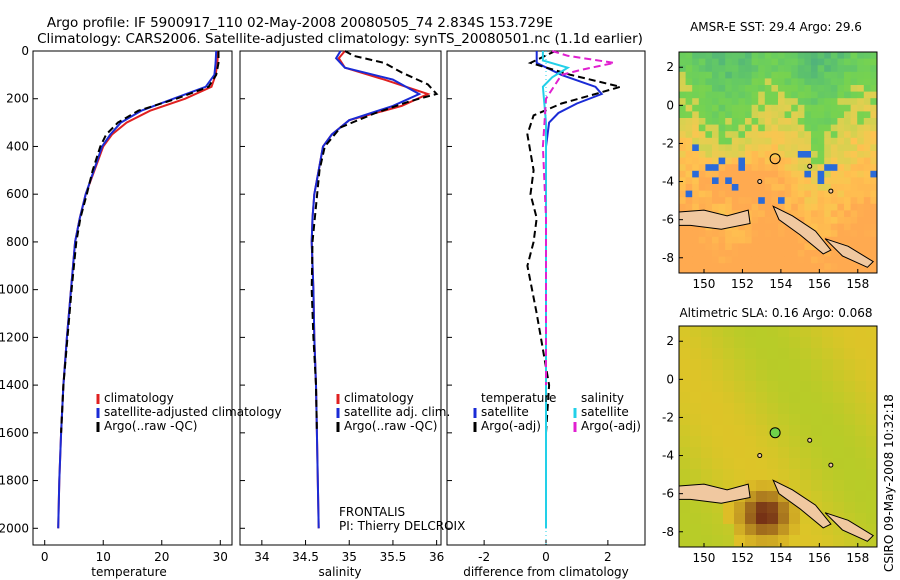 This screenshot has width=900, height=580. What do you see at coordinates (777, 436) in the screenshot?
I see `sla-field` at bounding box center [777, 436].